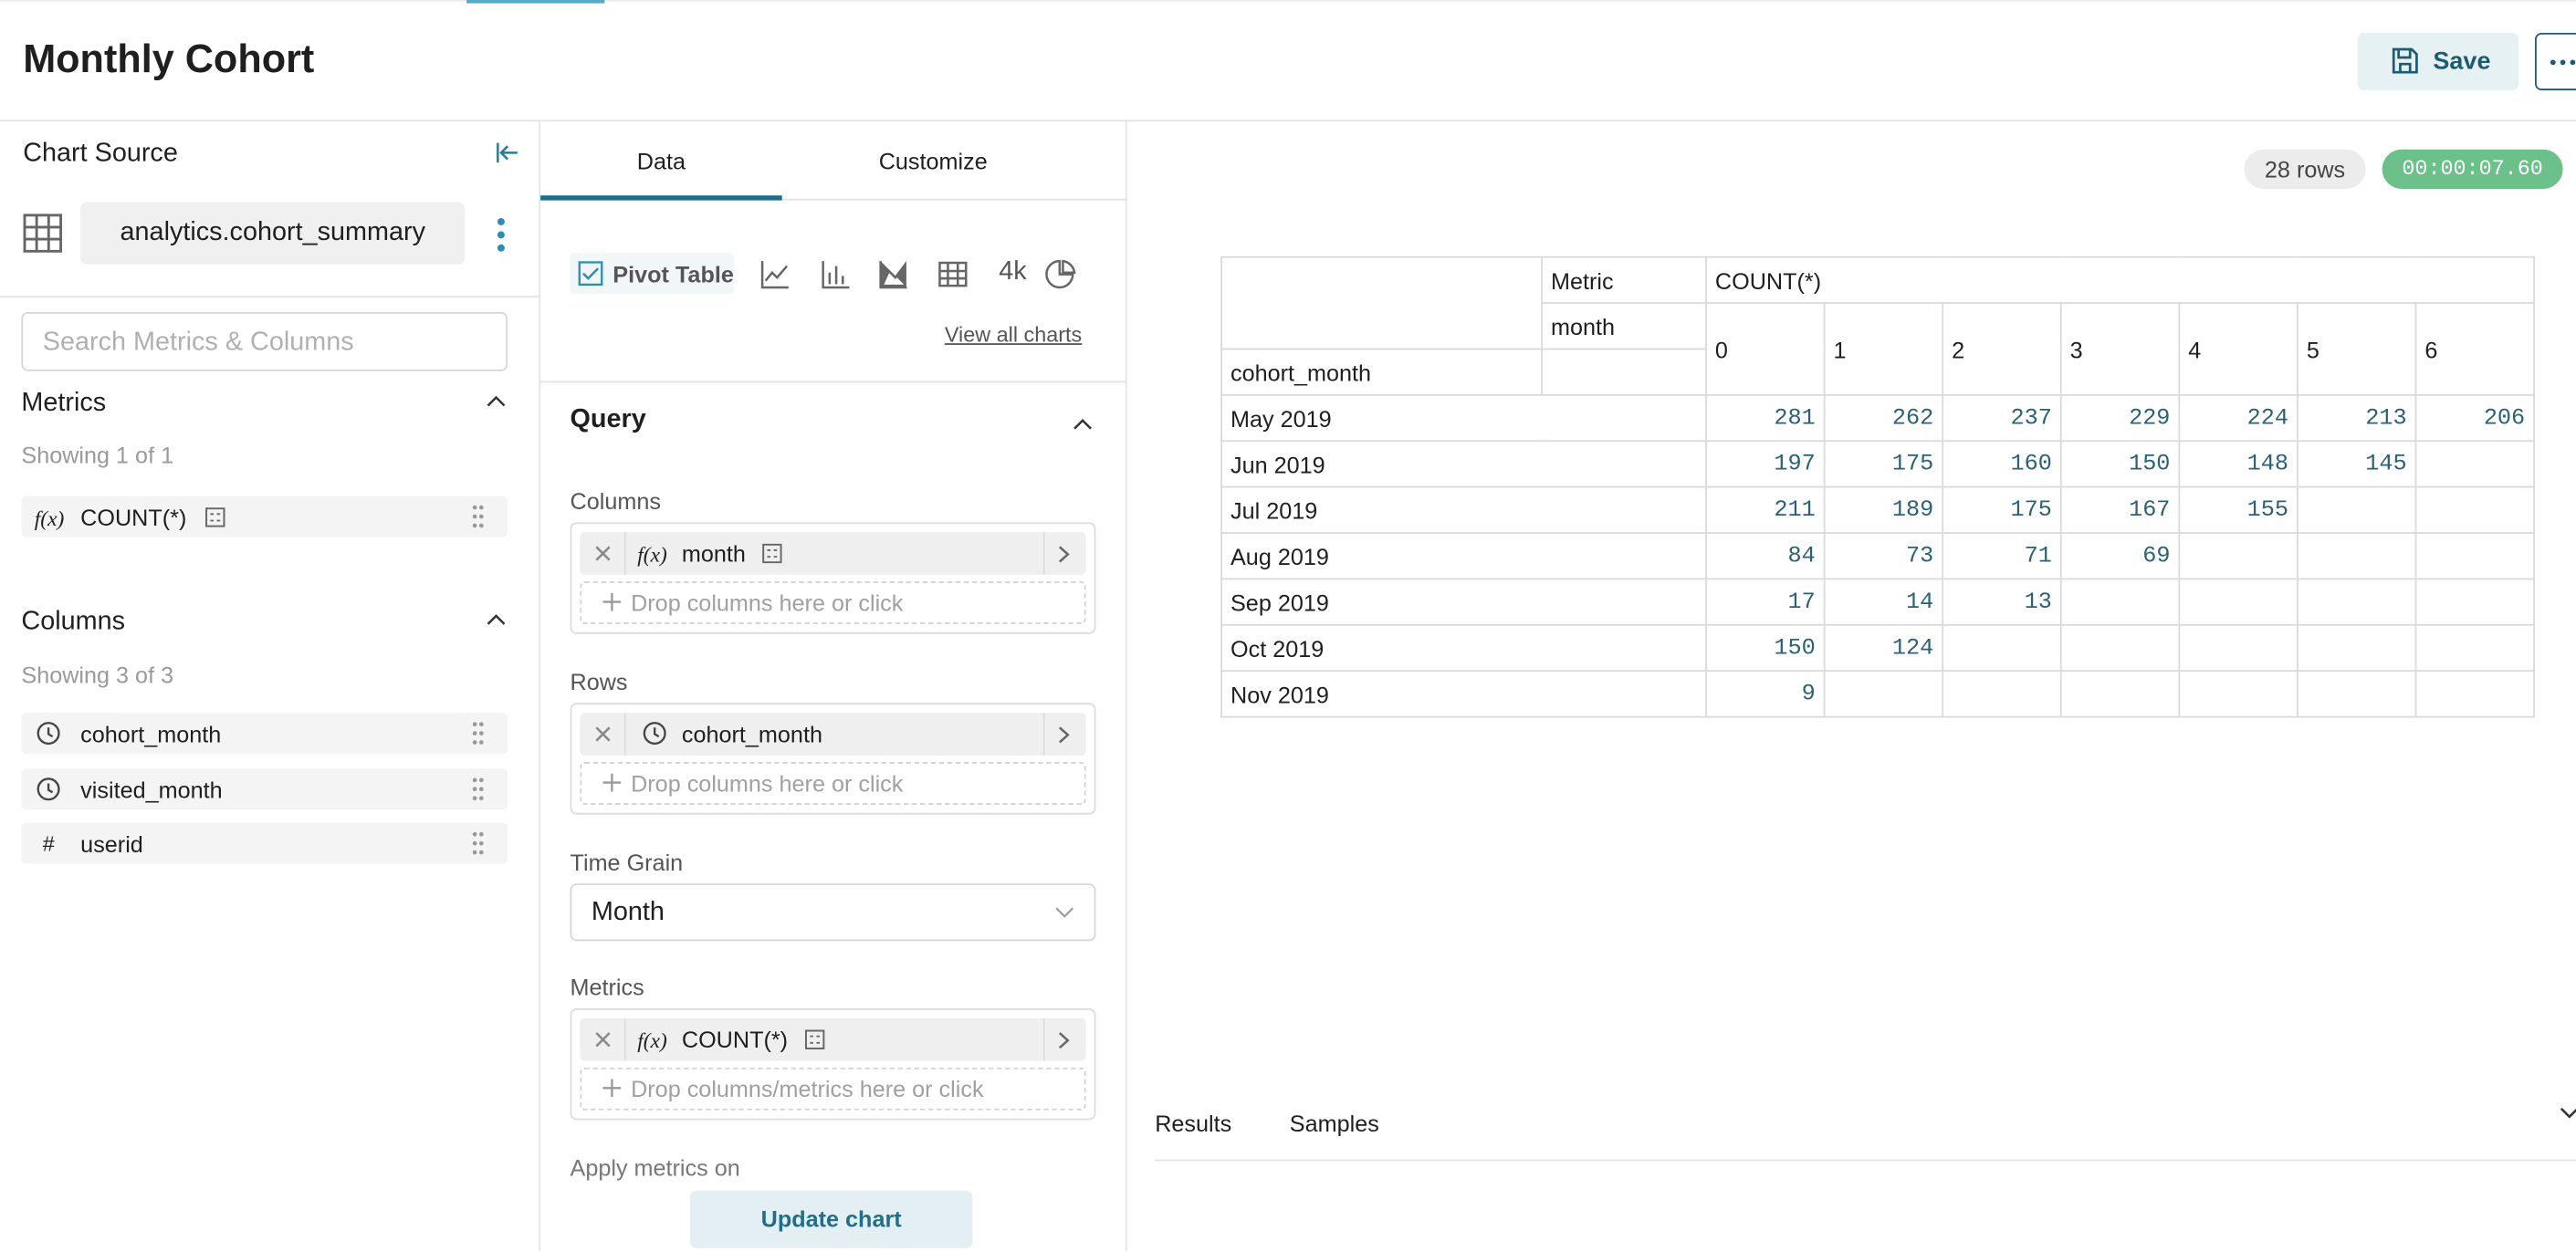 The width and height of the screenshot is (2576, 1252). Describe the element at coordinates (2238, 509) in the screenshot. I see `value-cell: 155` at that location.